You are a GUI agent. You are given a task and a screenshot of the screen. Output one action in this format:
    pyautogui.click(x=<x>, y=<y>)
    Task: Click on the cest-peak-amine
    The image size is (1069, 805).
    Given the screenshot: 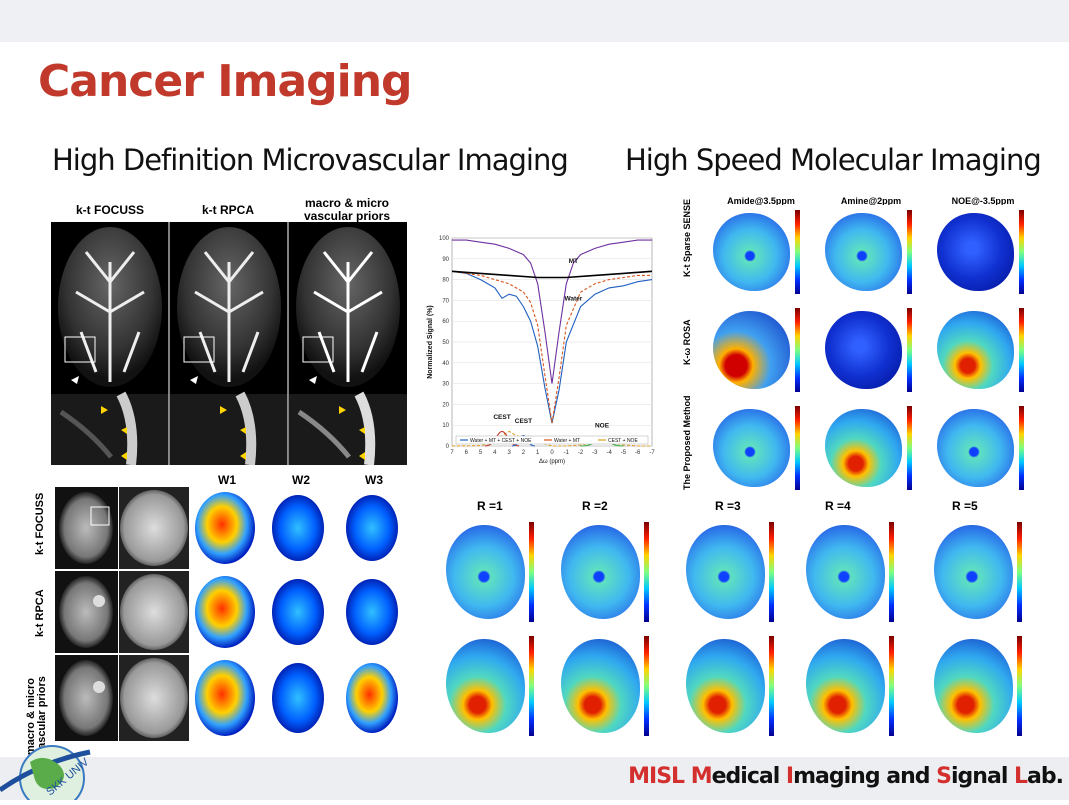 What is the action you would take?
    pyautogui.click(x=523, y=441)
    